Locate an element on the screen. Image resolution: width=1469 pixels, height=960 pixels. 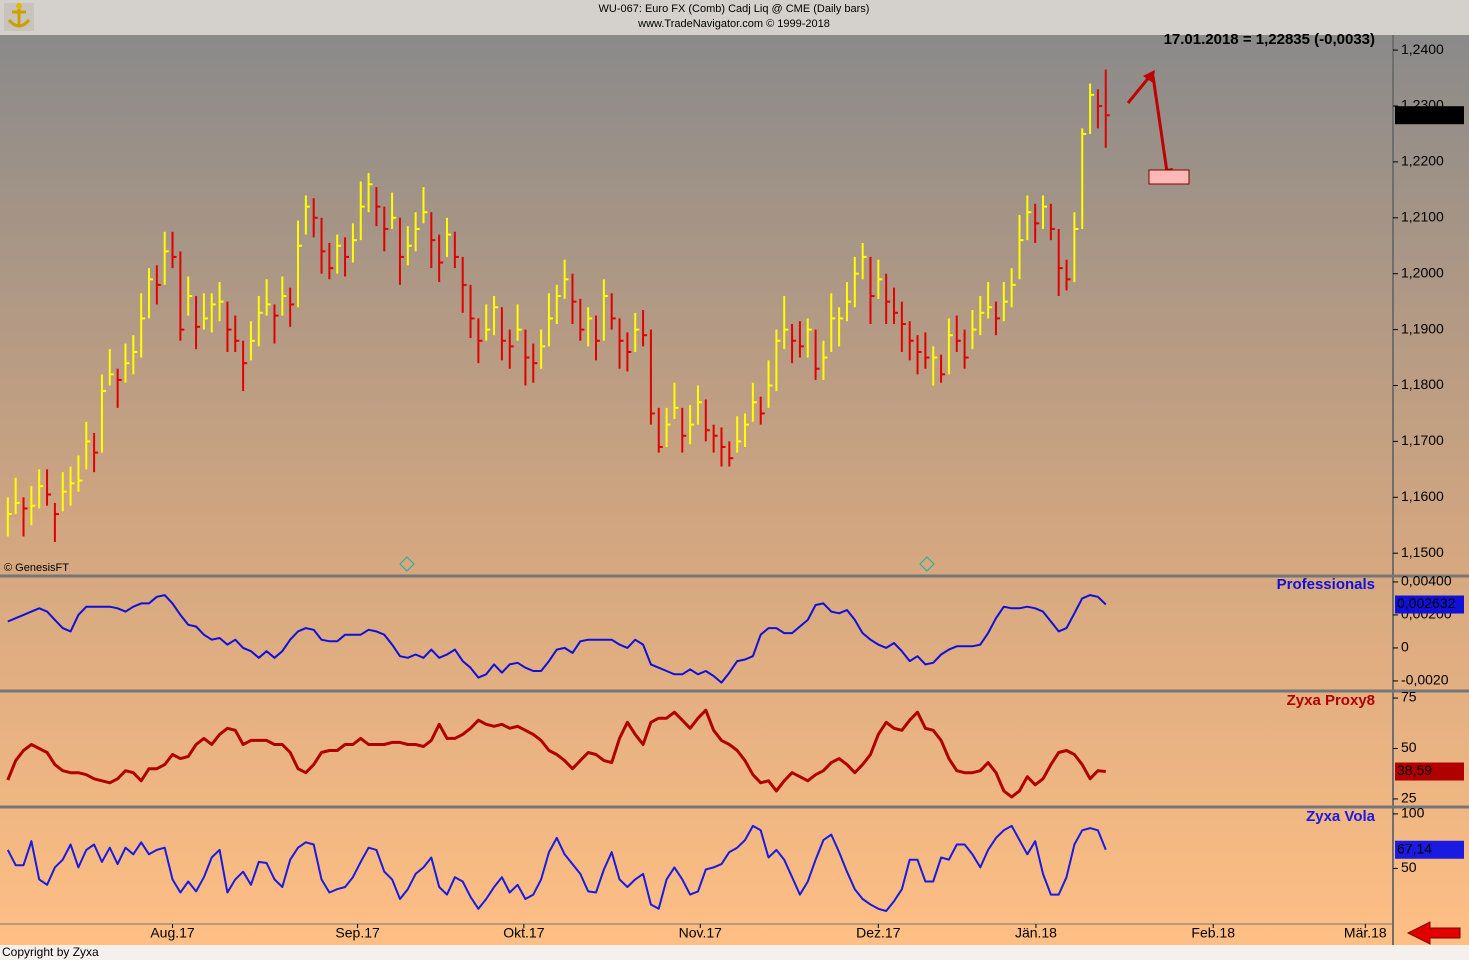
header-bar is located at coordinates (734, 17).